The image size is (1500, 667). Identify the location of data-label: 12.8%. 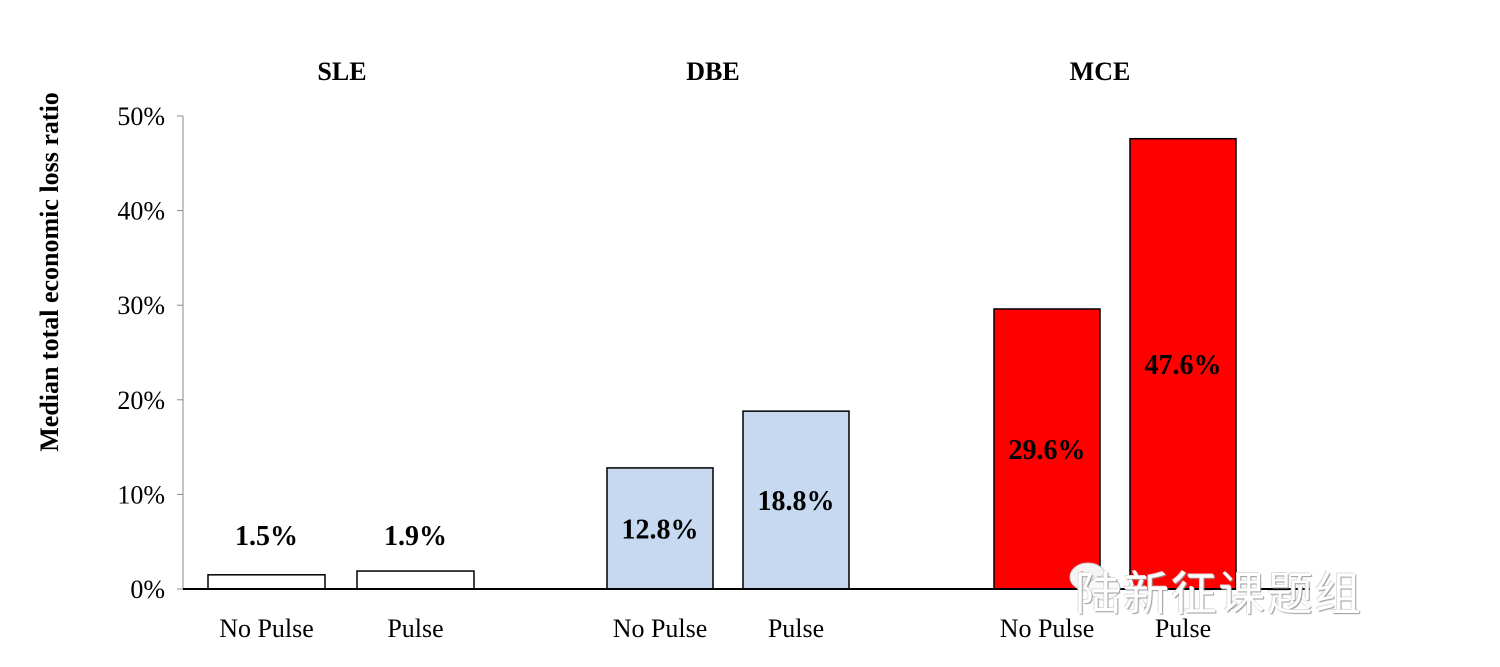
(660, 529).